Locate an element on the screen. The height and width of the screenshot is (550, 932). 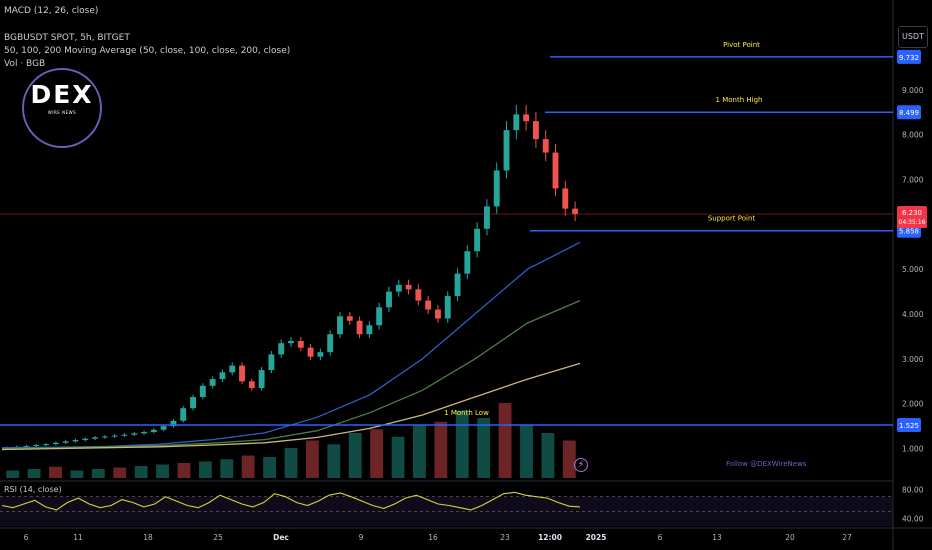
macd-legend: MACD (12, 26, close) is located at coordinates (51, 11).